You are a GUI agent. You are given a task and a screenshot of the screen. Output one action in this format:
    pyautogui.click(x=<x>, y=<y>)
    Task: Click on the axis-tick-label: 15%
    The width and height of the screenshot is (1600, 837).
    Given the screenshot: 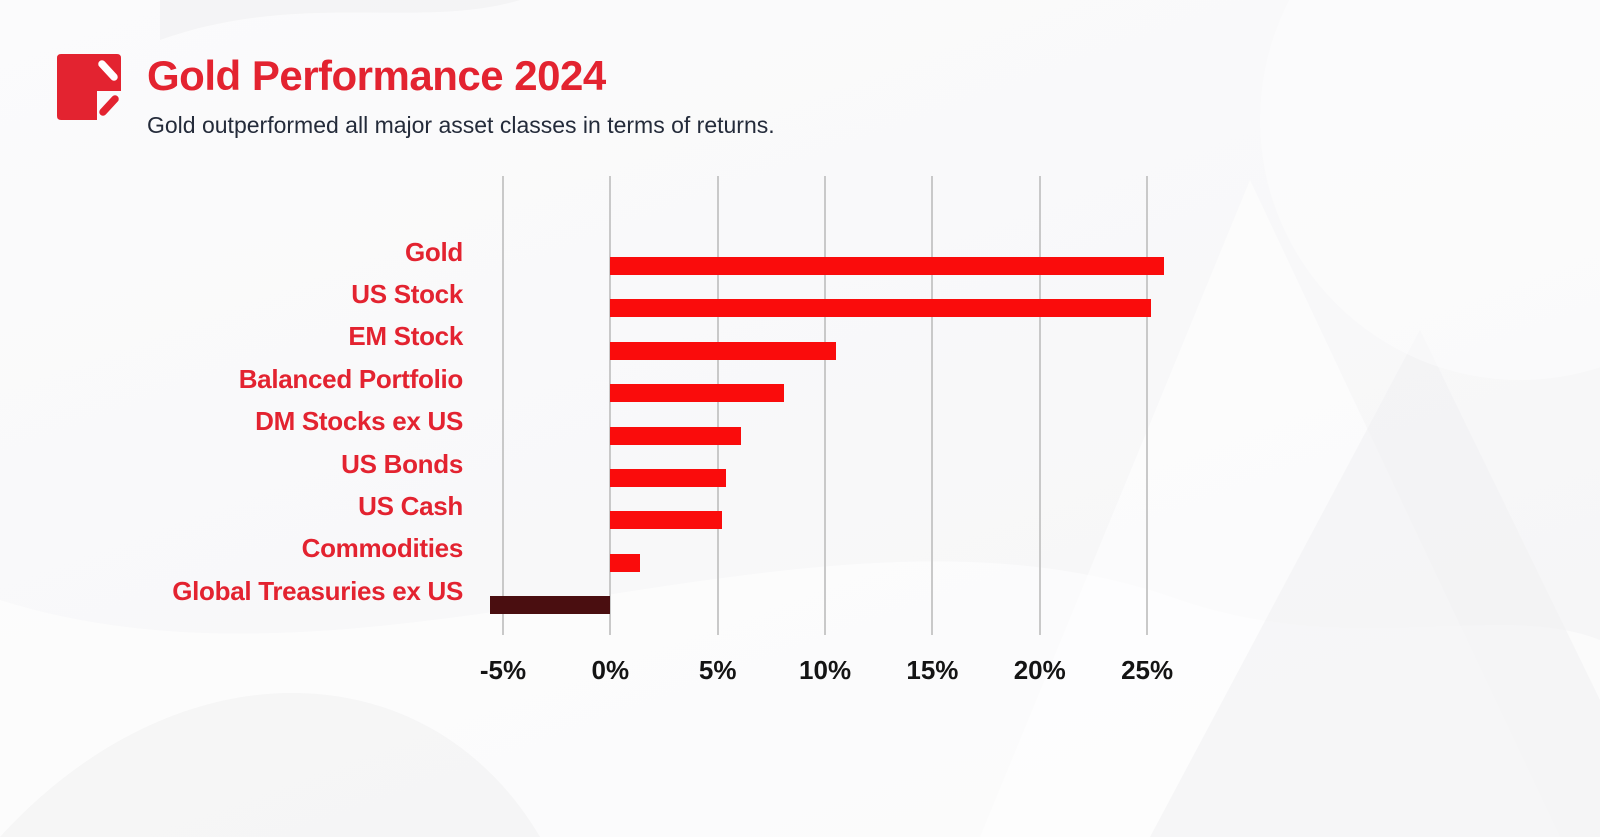 What is the action you would take?
    pyautogui.click(x=932, y=670)
    